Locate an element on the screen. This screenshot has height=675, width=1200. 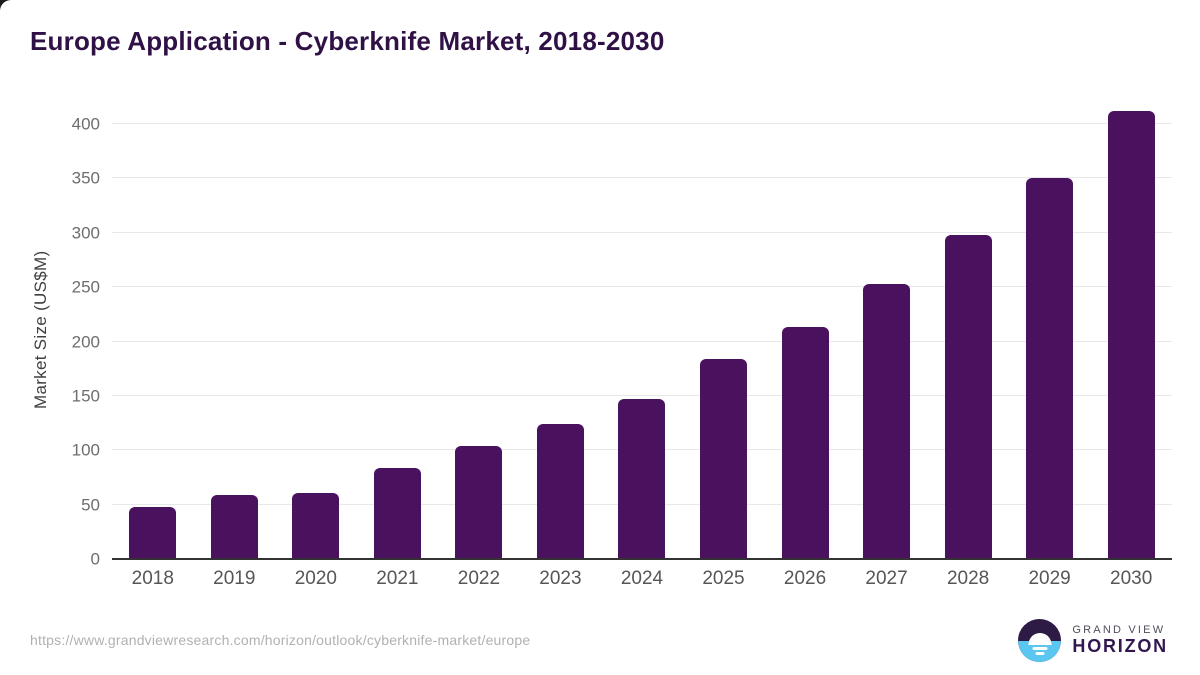
bar-2024 is located at coordinates (642, 479).